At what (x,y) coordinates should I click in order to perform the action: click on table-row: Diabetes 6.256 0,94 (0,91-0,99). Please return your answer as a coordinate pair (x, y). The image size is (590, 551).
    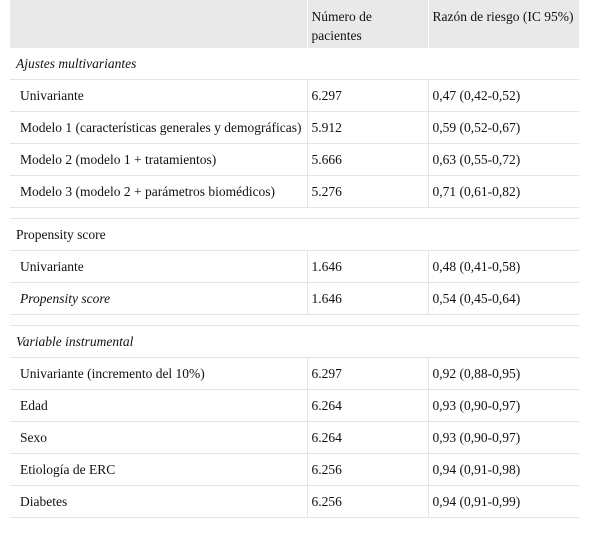
    Looking at the image, I should click on (294, 501).